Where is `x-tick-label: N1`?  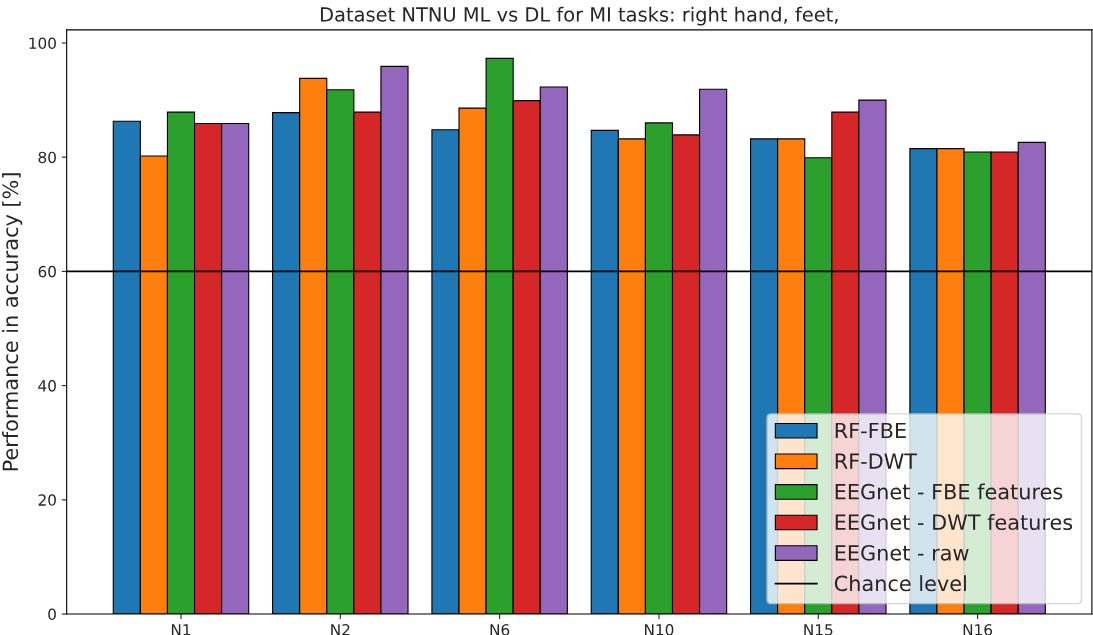 x-tick-label: N1 is located at coordinates (181, 629).